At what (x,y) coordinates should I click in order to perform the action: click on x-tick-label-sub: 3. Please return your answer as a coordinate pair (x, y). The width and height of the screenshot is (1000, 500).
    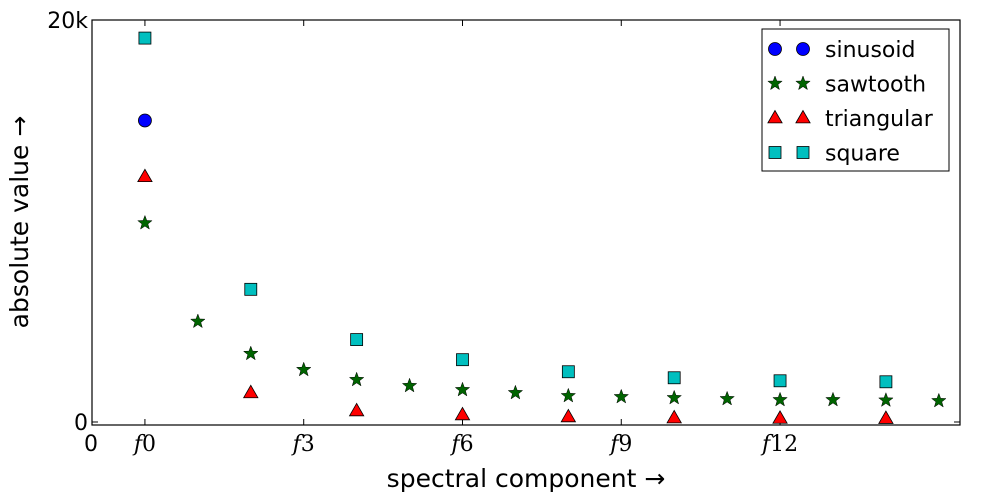
    Looking at the image, I should click on (308, 444).